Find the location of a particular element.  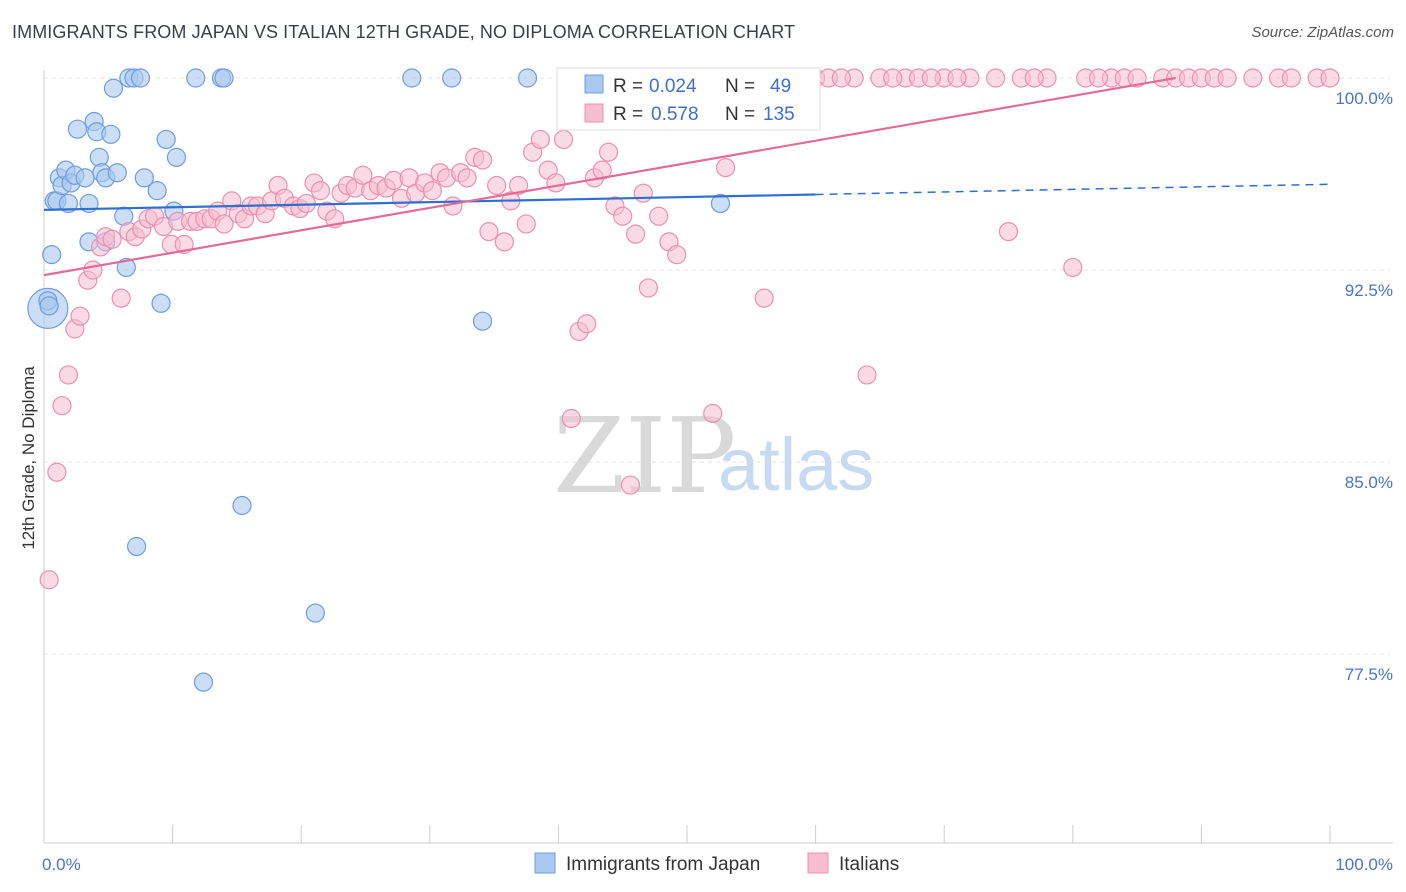

trend-line-japan-extension is located at coordinates (1073, 189).